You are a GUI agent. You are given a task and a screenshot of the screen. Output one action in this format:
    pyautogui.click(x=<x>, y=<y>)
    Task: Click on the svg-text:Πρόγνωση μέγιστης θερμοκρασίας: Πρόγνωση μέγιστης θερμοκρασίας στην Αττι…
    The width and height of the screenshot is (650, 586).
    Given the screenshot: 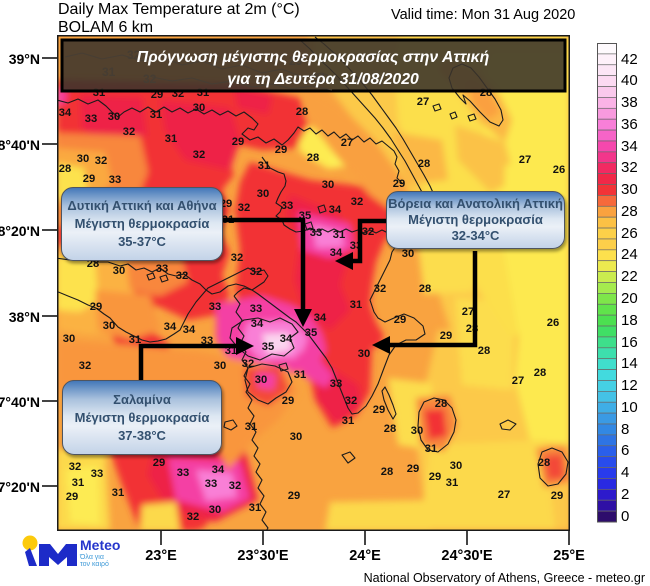 What is the action you would take?
    pyautogui.click(x=313, y=57)
    